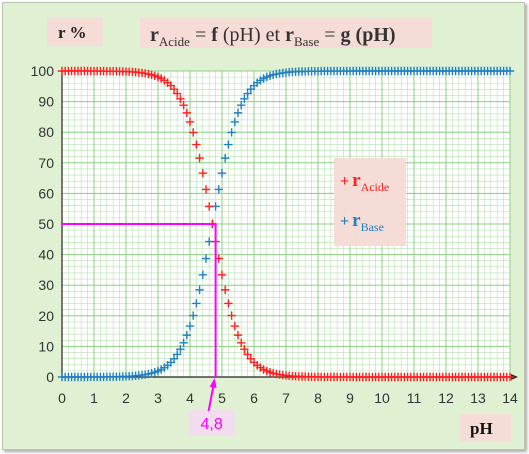  I want to click on annotation-box, so click(211, 423).